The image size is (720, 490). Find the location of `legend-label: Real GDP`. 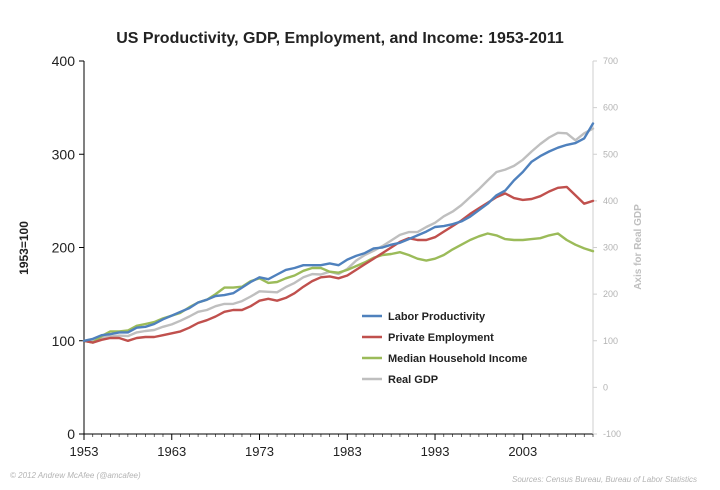

legend-label: Real GDP is located at coordinates (413, 380).